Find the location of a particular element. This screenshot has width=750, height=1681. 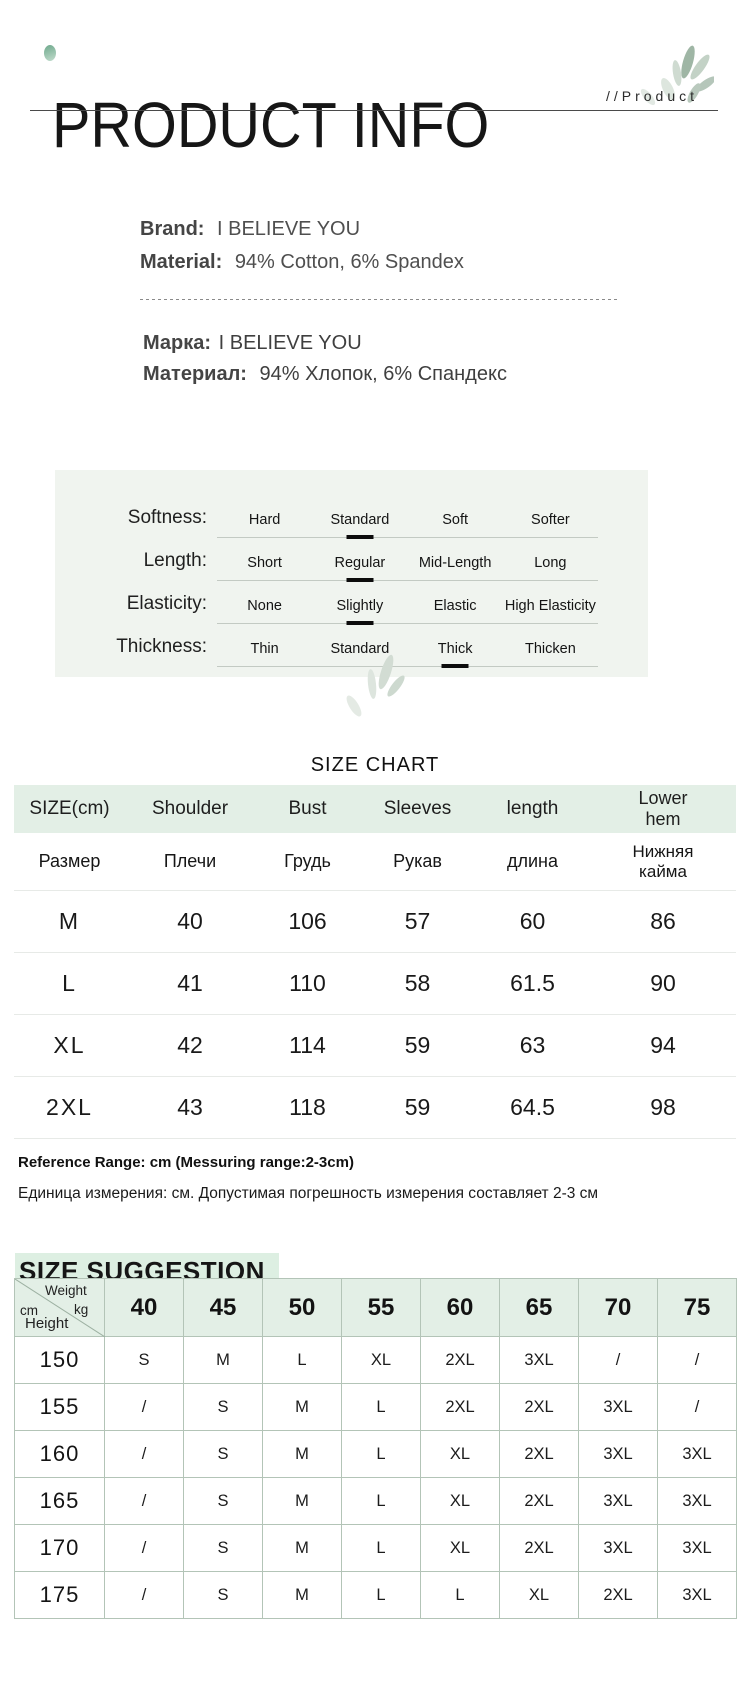

brand-label: Brand: is located at coordinates (172, 229).